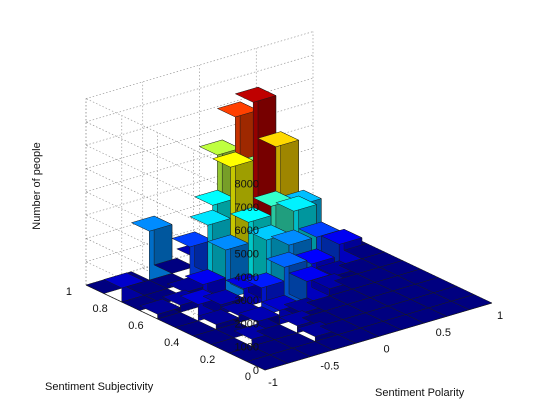  Describe the element at coordinates (37, 185) in the screenshot. I see `z-axis-title: Number of people` at that location.